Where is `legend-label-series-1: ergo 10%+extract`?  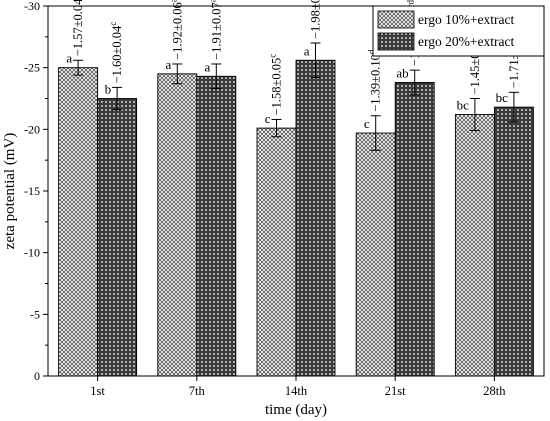 legend-label-series-1: ergo 10%+extract is located at coordinates (466, 19).